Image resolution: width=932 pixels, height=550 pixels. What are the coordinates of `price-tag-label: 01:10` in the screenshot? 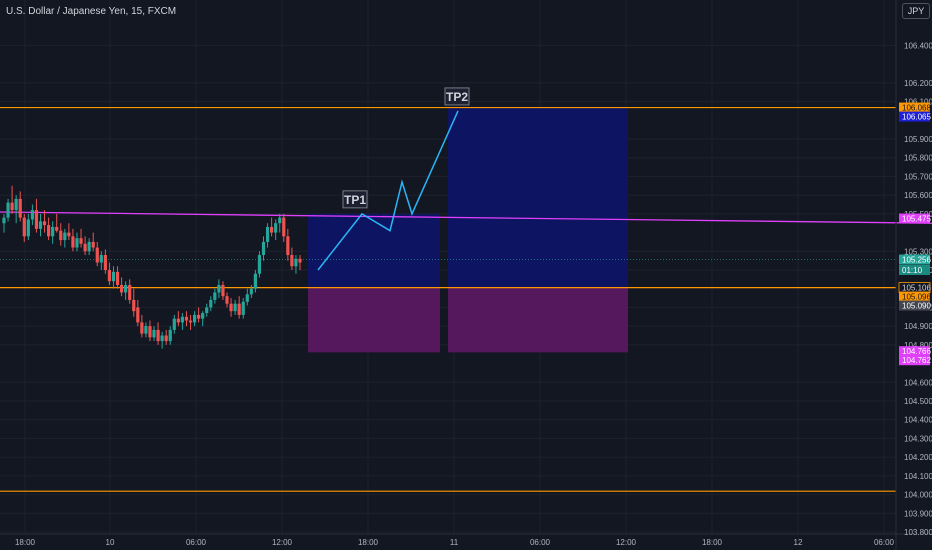 It's located at (912, 270).